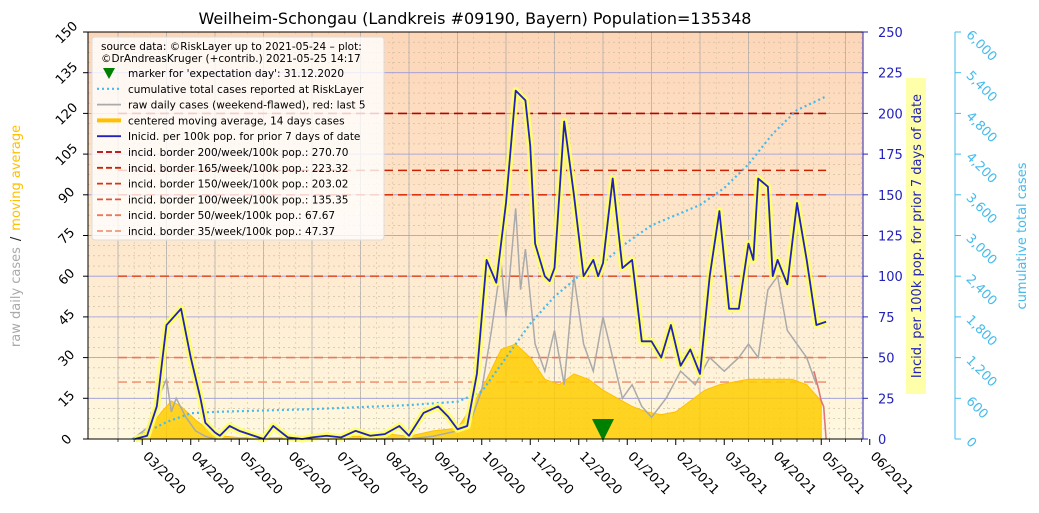 This screenshot has height=513, width=1039. I want to click on x-axis-tick-label: 10/2020, so click(503, 473).